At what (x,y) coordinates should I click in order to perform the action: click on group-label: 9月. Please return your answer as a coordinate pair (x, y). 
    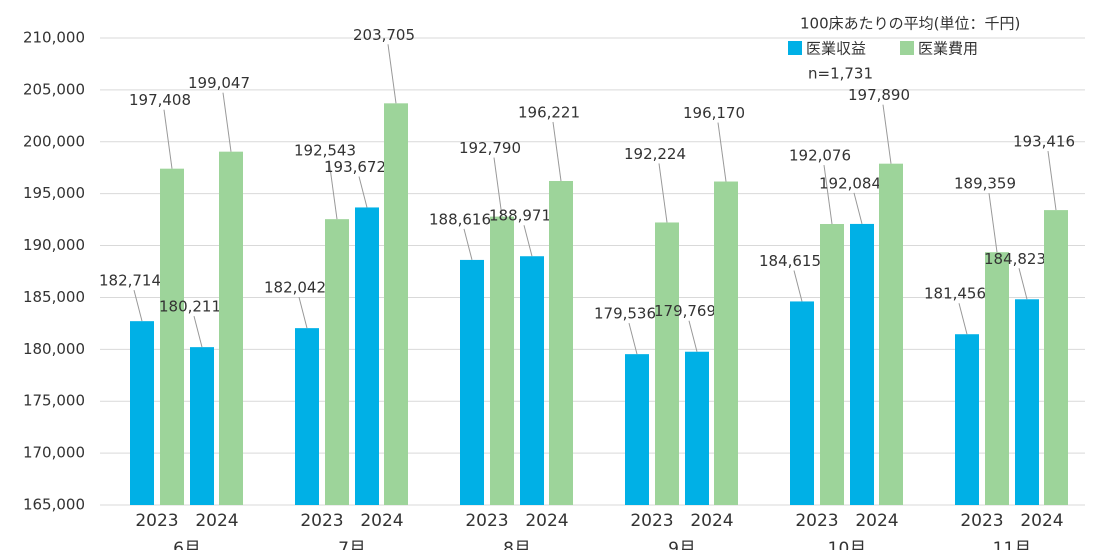
    Looking at the image, I should click on (682, 544).